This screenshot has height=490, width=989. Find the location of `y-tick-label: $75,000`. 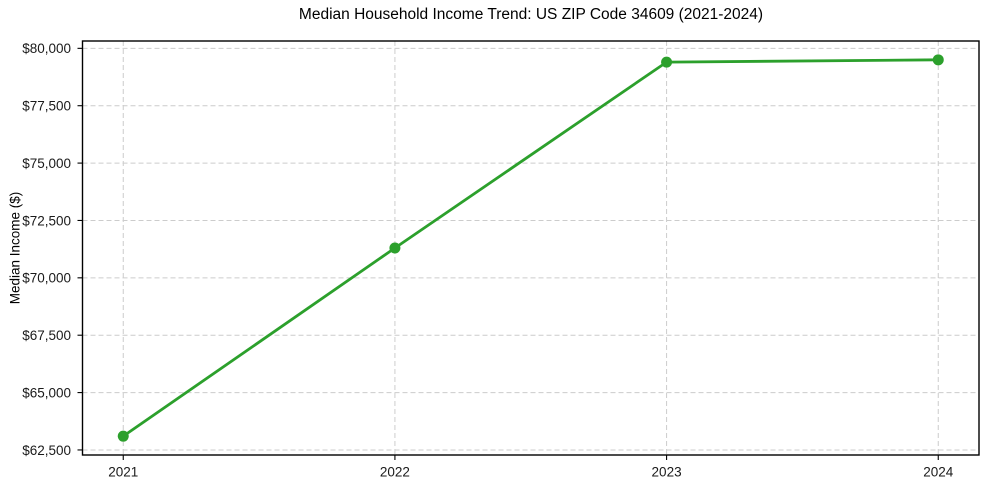

y-tick-label: $75,000 is located at coordinates (46, 163).